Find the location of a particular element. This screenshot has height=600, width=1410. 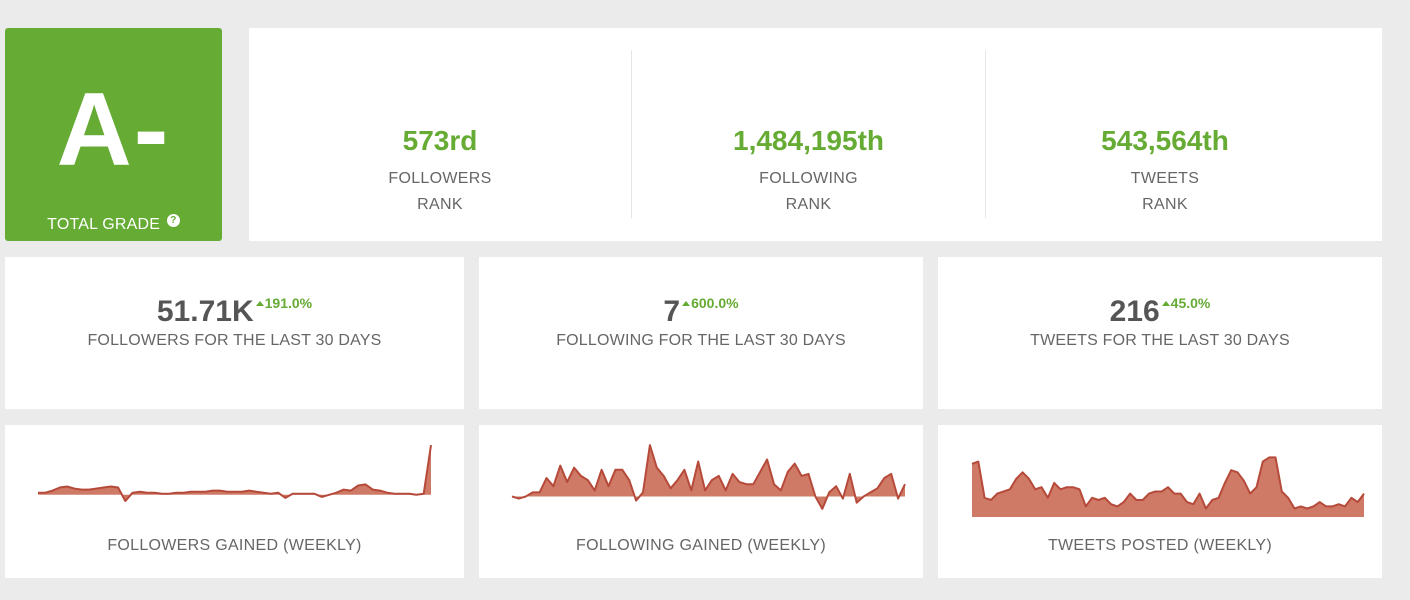

stat-row: 7 600.0% is located at coordinates (701, 312).